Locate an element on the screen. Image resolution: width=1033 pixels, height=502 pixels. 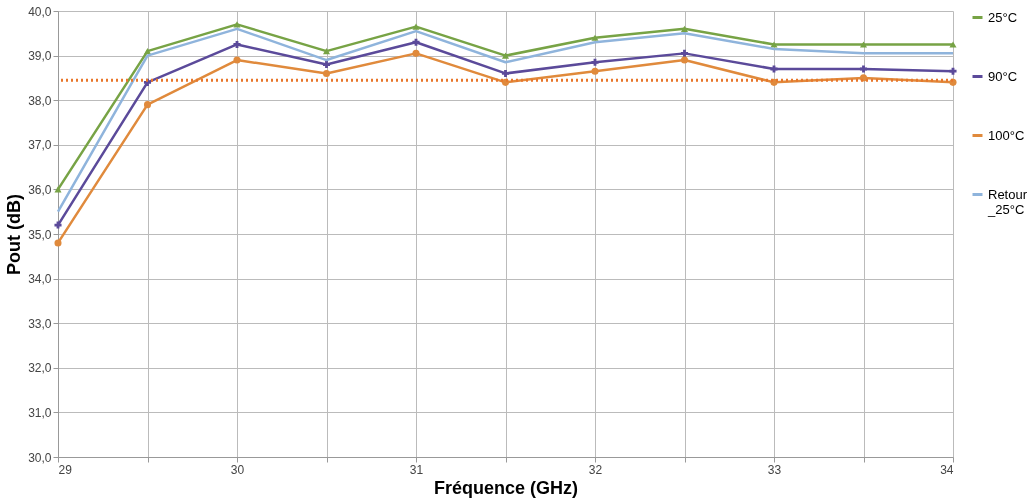
y-tick-label: 30,0 is located at coordinates (40, 457).